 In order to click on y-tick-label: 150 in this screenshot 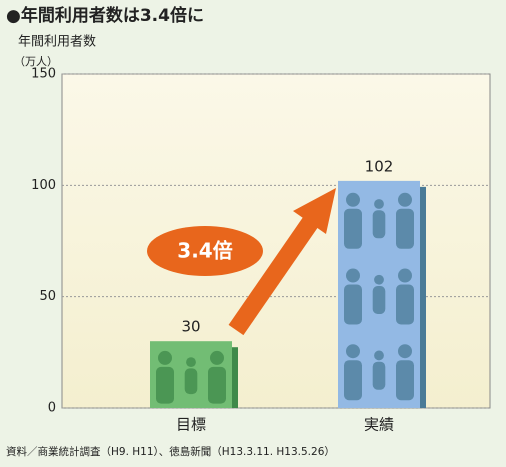, I will do `click(43, 74)`.